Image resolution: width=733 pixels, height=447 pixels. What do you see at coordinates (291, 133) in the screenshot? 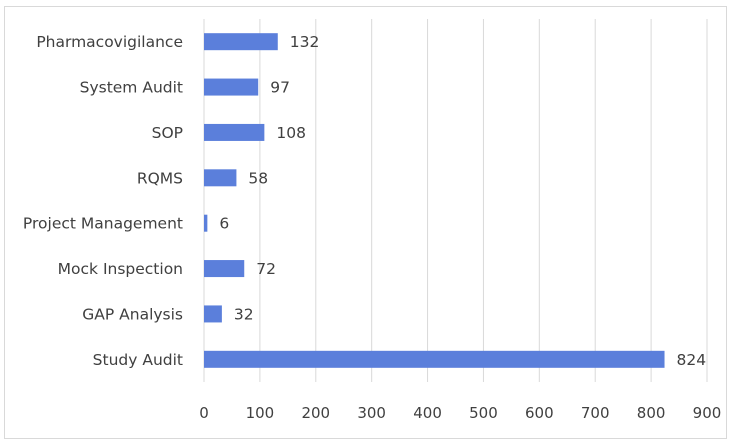
I see `value-label: 108` at bounding box center [291, 133].